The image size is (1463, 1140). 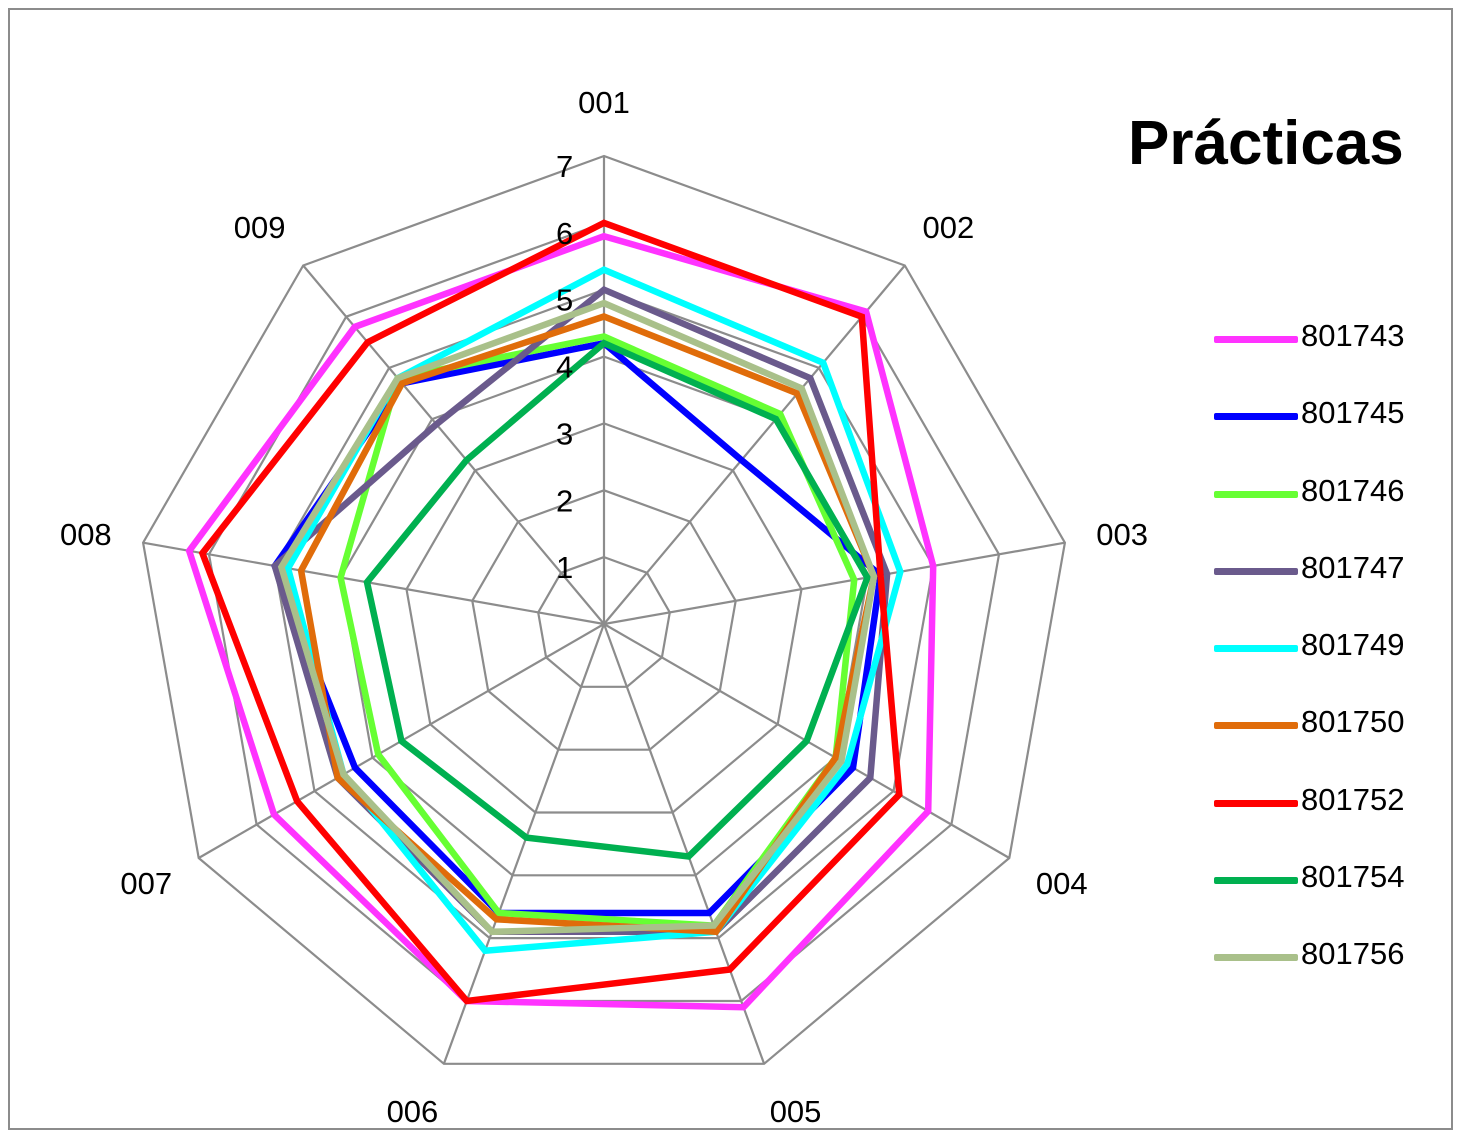 What do you see at coordinates (1353, 413) in the screenshot?
I see `legend-label: 801745` at bounding box center [1353, 413].